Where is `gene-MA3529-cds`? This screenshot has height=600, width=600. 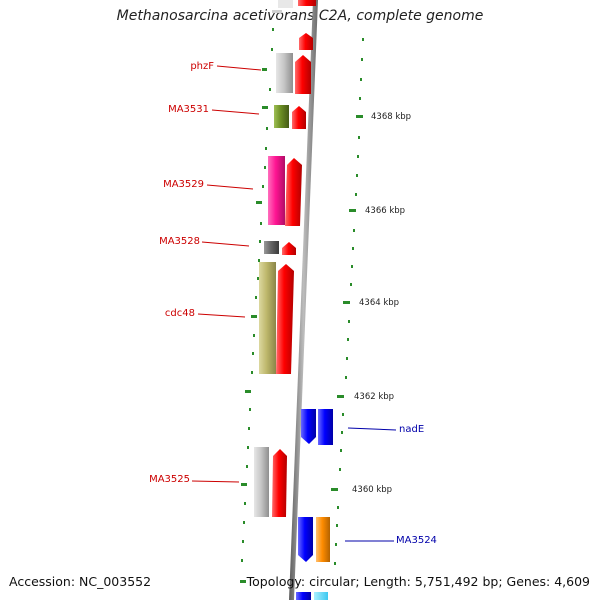 gene-MA3529-cds is located at coordinates (293, 192).